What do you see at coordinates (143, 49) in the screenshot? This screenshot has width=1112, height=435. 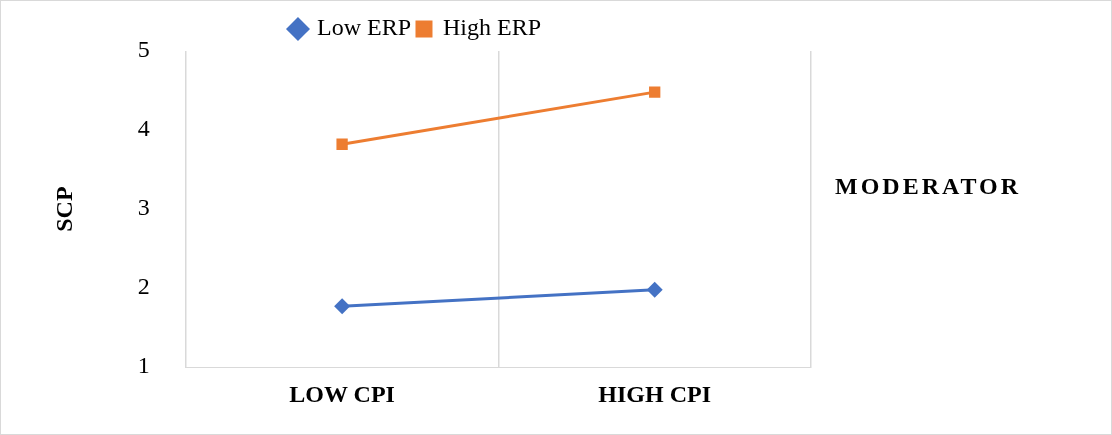 I see `y-tick-label: 5` at bounding box center [143, 49].